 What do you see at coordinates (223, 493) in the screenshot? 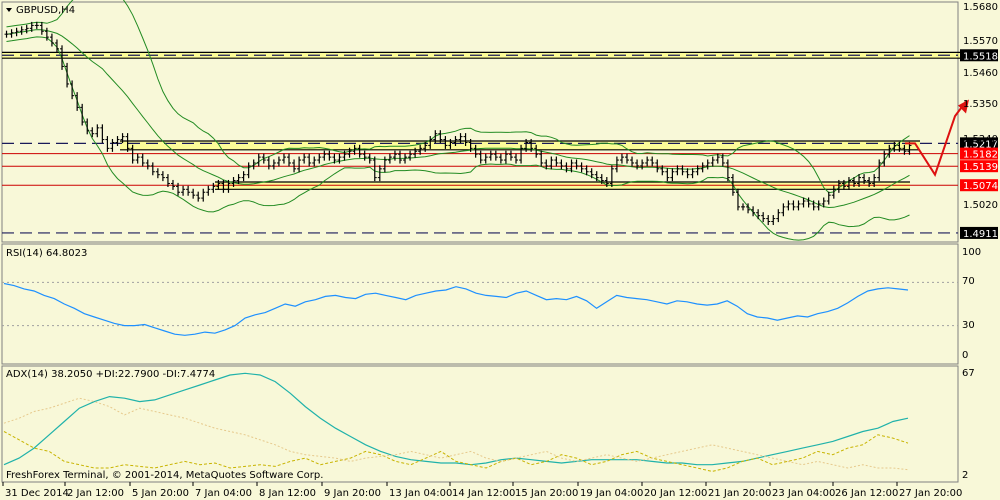
I see `time-label: 7 Jan 04:00` at bounding box center [223, 493].